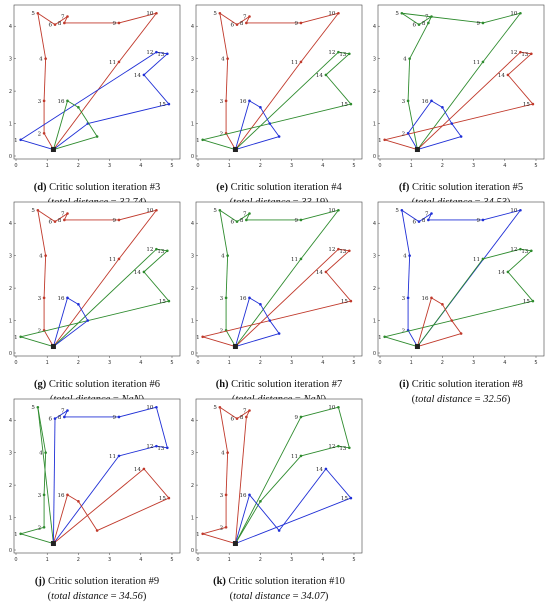  I want to click on node-label: 11, so click(476, 260).